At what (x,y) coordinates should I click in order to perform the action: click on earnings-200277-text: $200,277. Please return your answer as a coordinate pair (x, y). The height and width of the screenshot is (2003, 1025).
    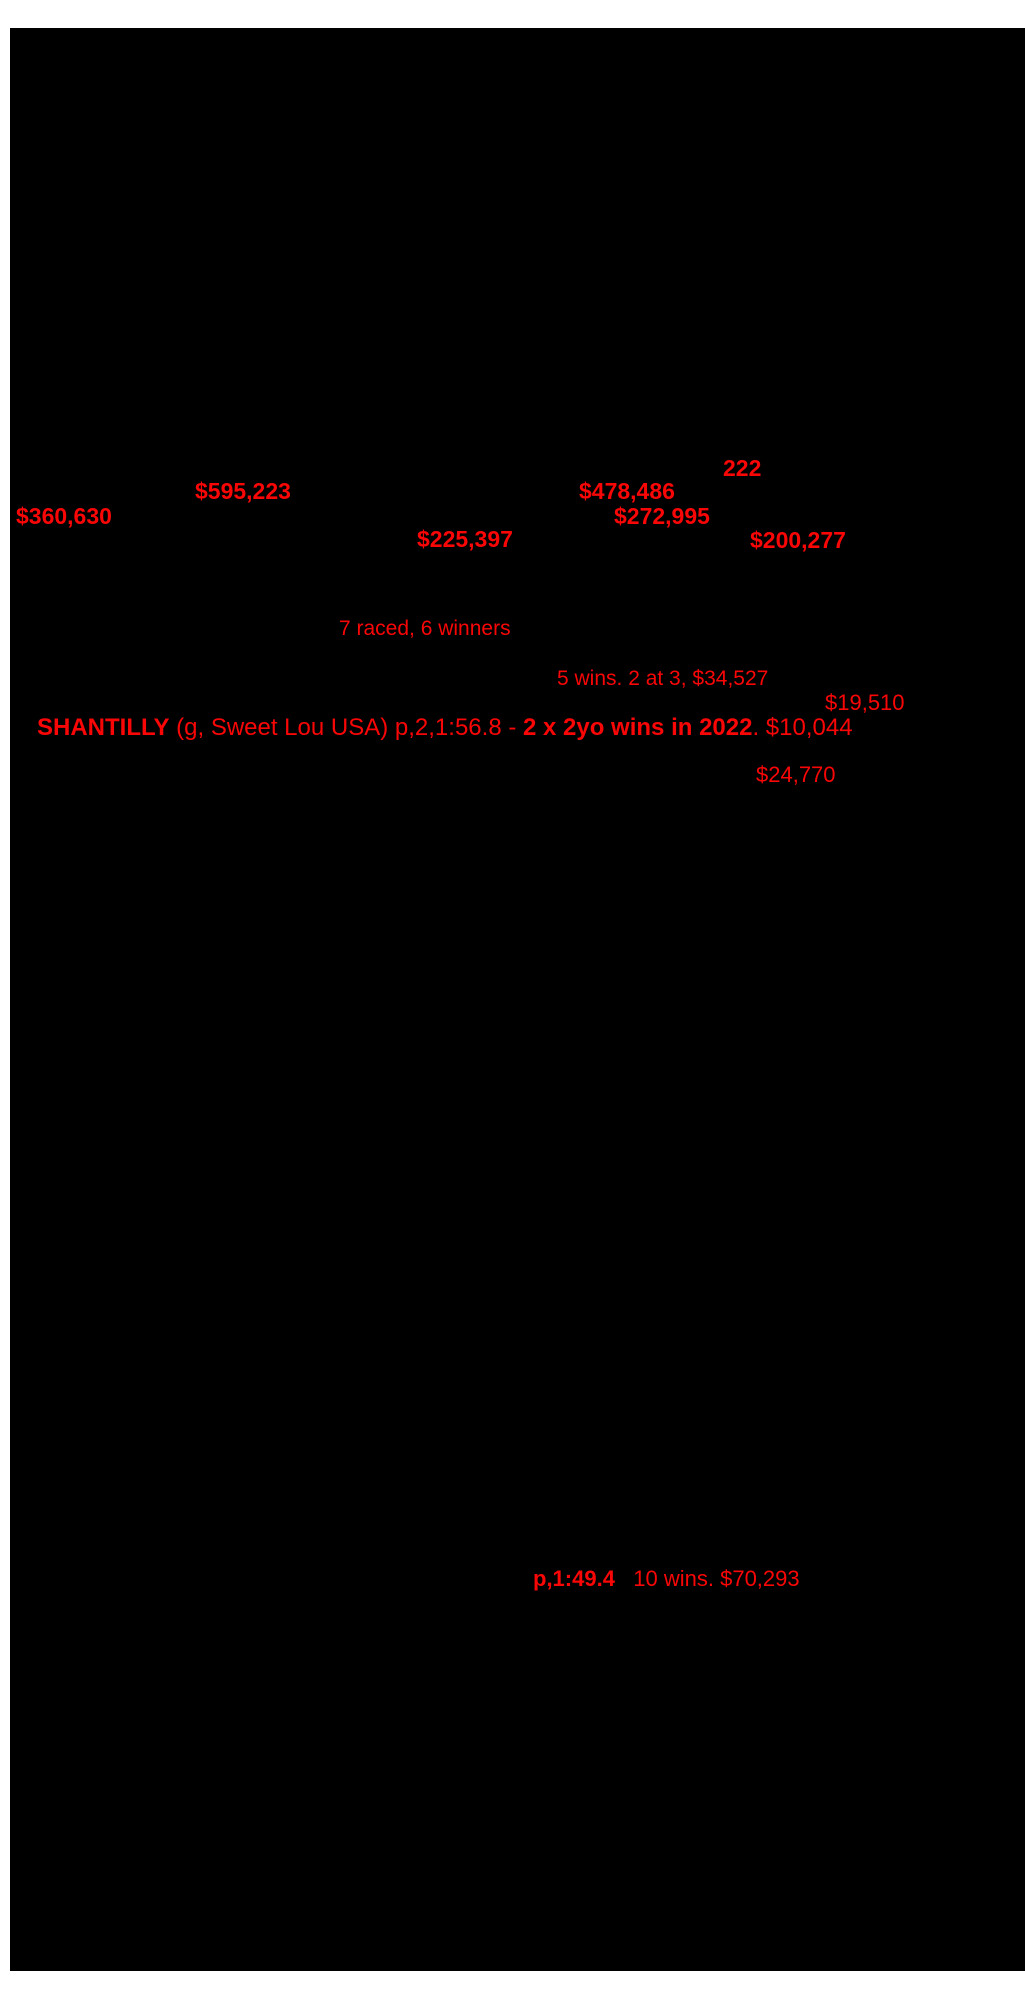
    Looking at the image, I should click on (798, 540).